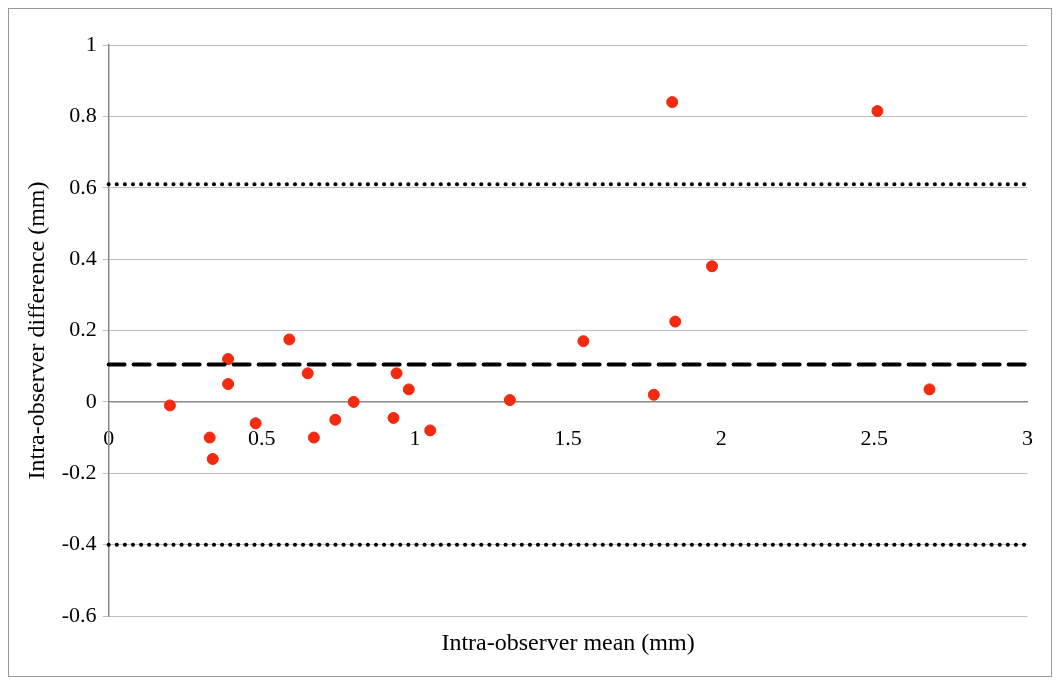 This screenshot has height=685, width=1060. Describe the element at coordinates (35, 330) in the screenshot. I see `y-axis-title: Intra-observer difference (mm)` at that location.